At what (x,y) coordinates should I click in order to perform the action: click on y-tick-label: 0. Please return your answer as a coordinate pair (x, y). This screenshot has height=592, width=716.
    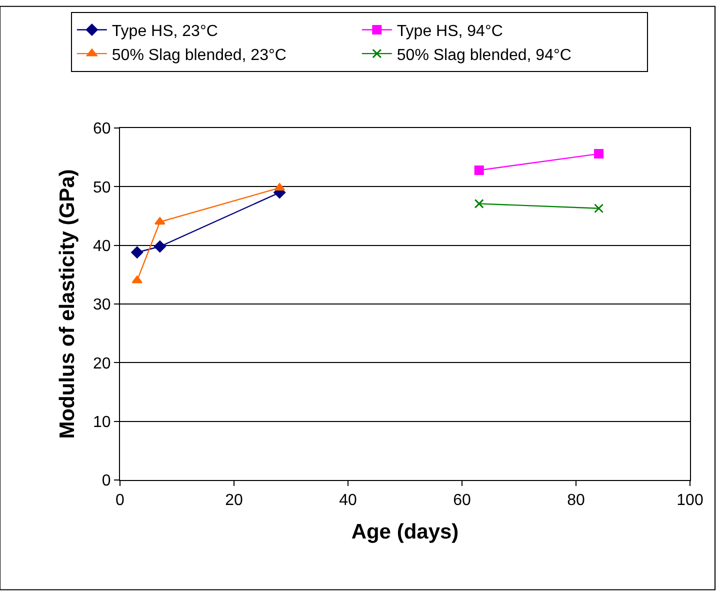
    Looking at the image, I should click on (106, 481).